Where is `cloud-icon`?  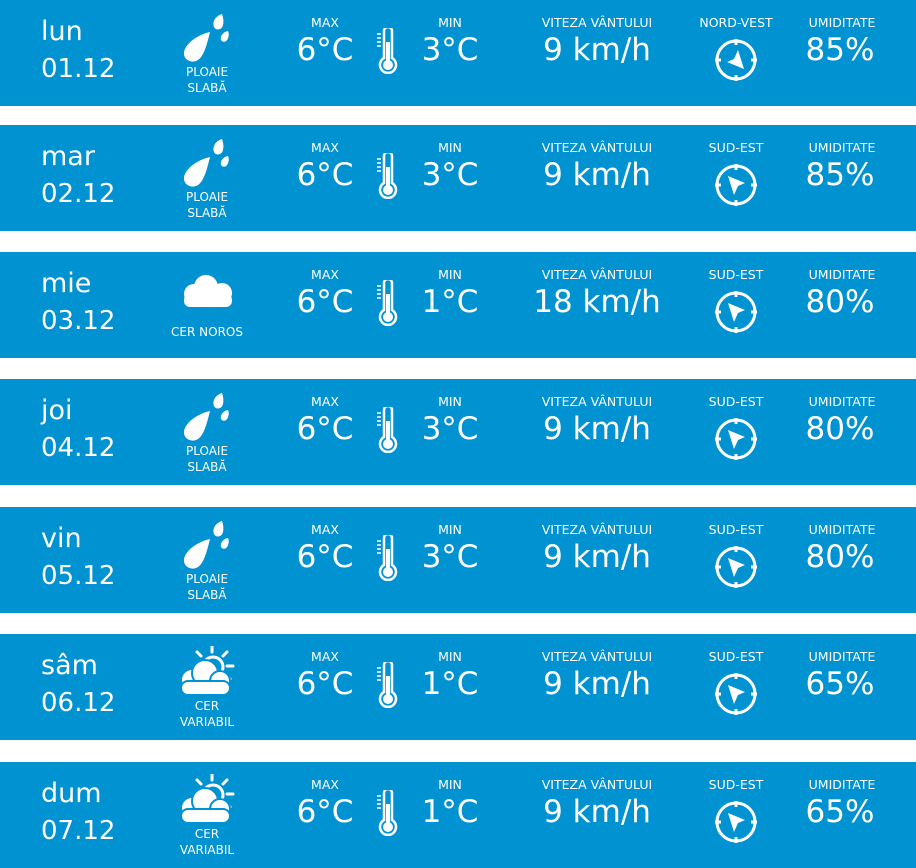
cloud-icon is located at coordinates (207, 290).